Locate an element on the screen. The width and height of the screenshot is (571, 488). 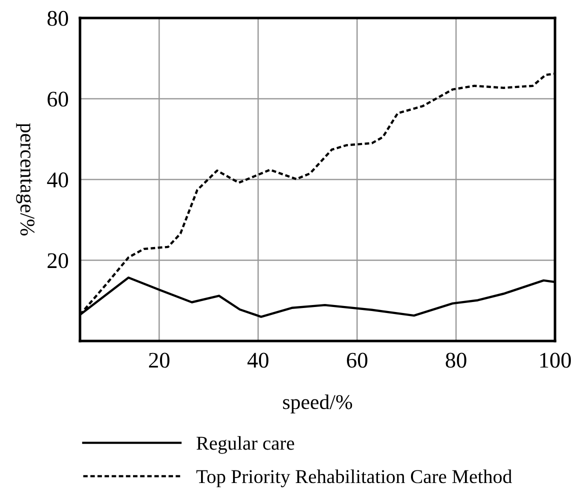
x-tick-label: 20 is located at coordinates (159, 360).